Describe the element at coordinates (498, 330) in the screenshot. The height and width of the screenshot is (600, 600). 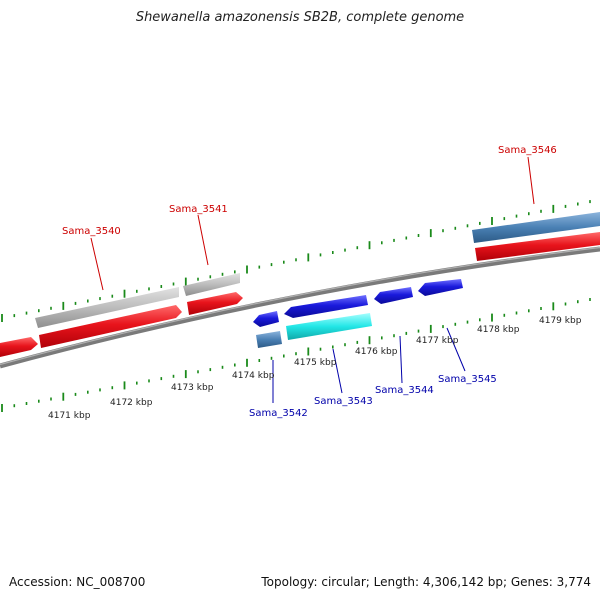
I see `scale-label-4178: 4178 kbp` at that location.